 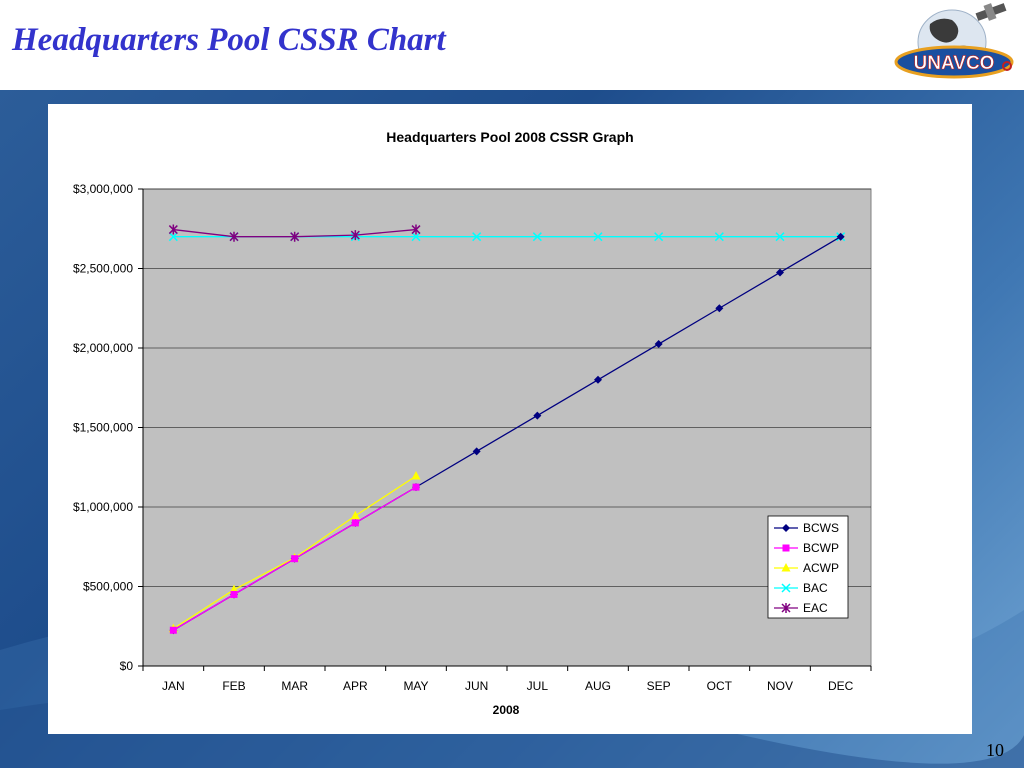 What do you see at coordinates (821, 528) in the screenshot?
I see `legend-label-bcws: BCWS` at bounding box center [821, 528].